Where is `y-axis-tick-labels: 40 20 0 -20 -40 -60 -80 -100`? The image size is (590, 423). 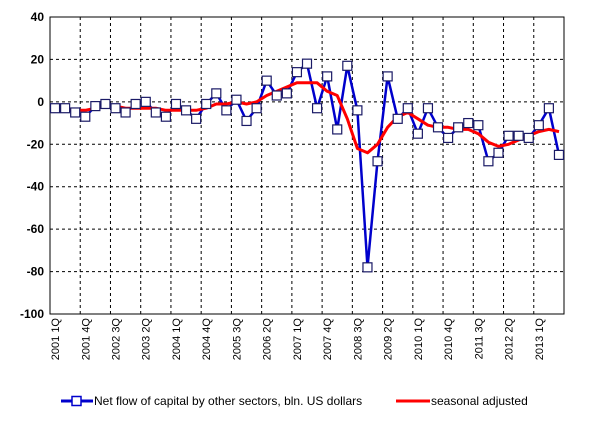
y-axis-tick-labels: 40 20 0 -20 -40 -60 -80 -100 is located at coordinates (32, 165).